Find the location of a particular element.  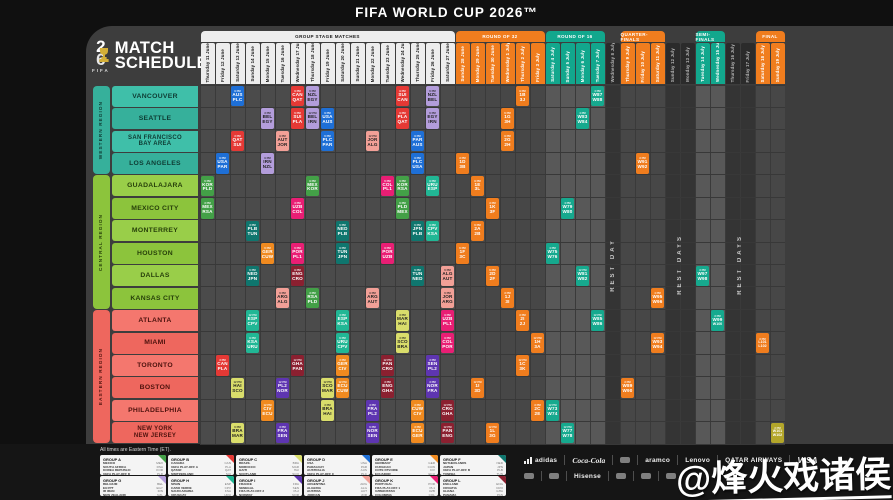

team-name: AUSTRIA is located at coordinates (314, 491).